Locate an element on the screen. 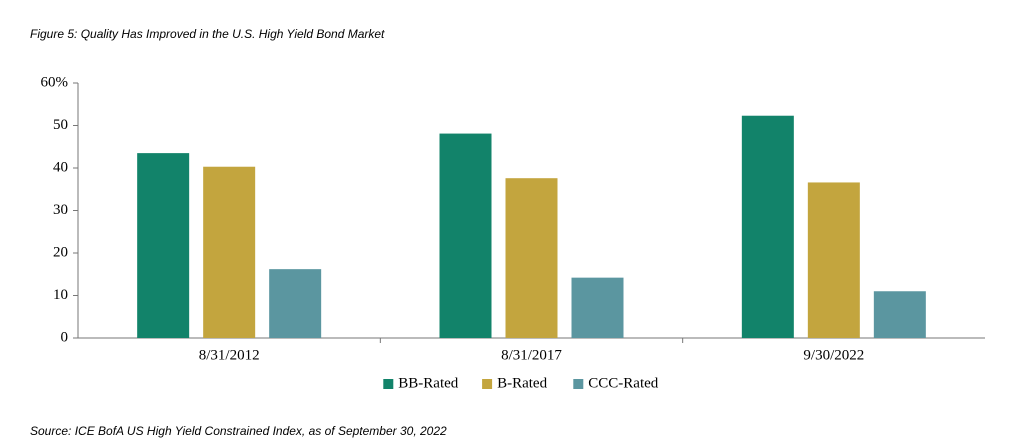  x-tick-label: 9/30/2022 is located at coordinates (833, 355).